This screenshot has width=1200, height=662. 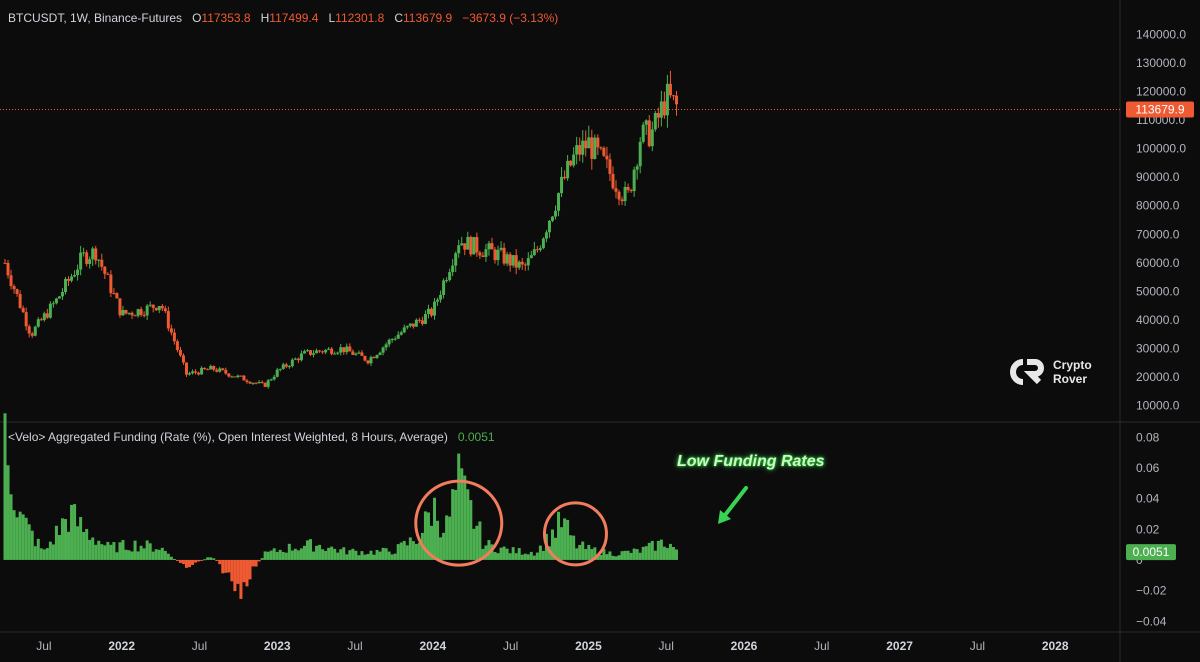 What do you see at coordinates (428, 18) in the screenshot?
I see `close-value: 113679.9` at bounding box center [428, 18].